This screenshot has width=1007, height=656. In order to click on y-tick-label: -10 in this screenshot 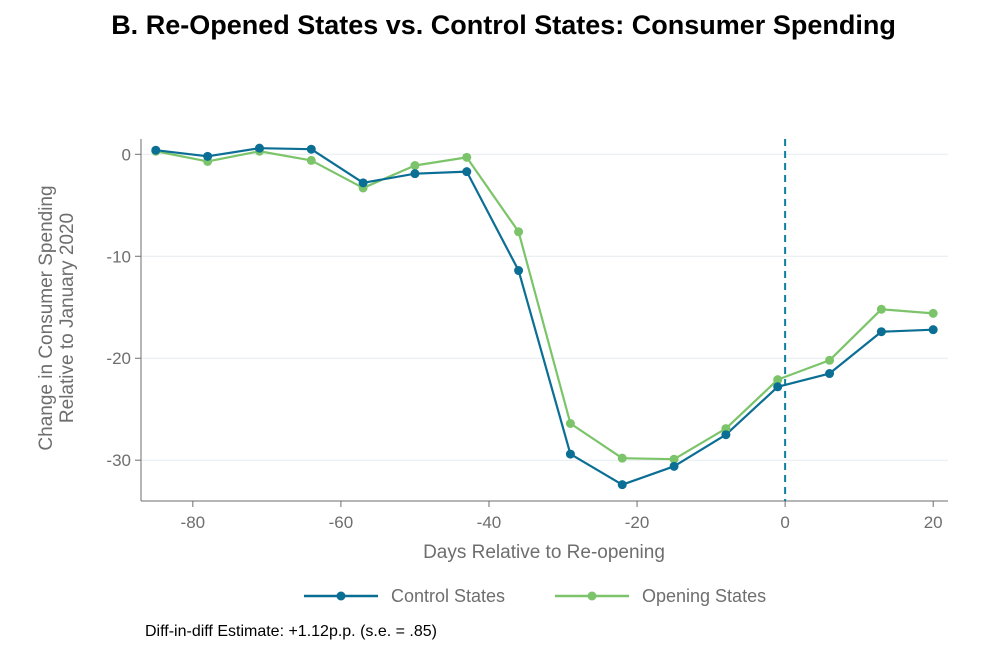, I will do `click(118, 256)`.